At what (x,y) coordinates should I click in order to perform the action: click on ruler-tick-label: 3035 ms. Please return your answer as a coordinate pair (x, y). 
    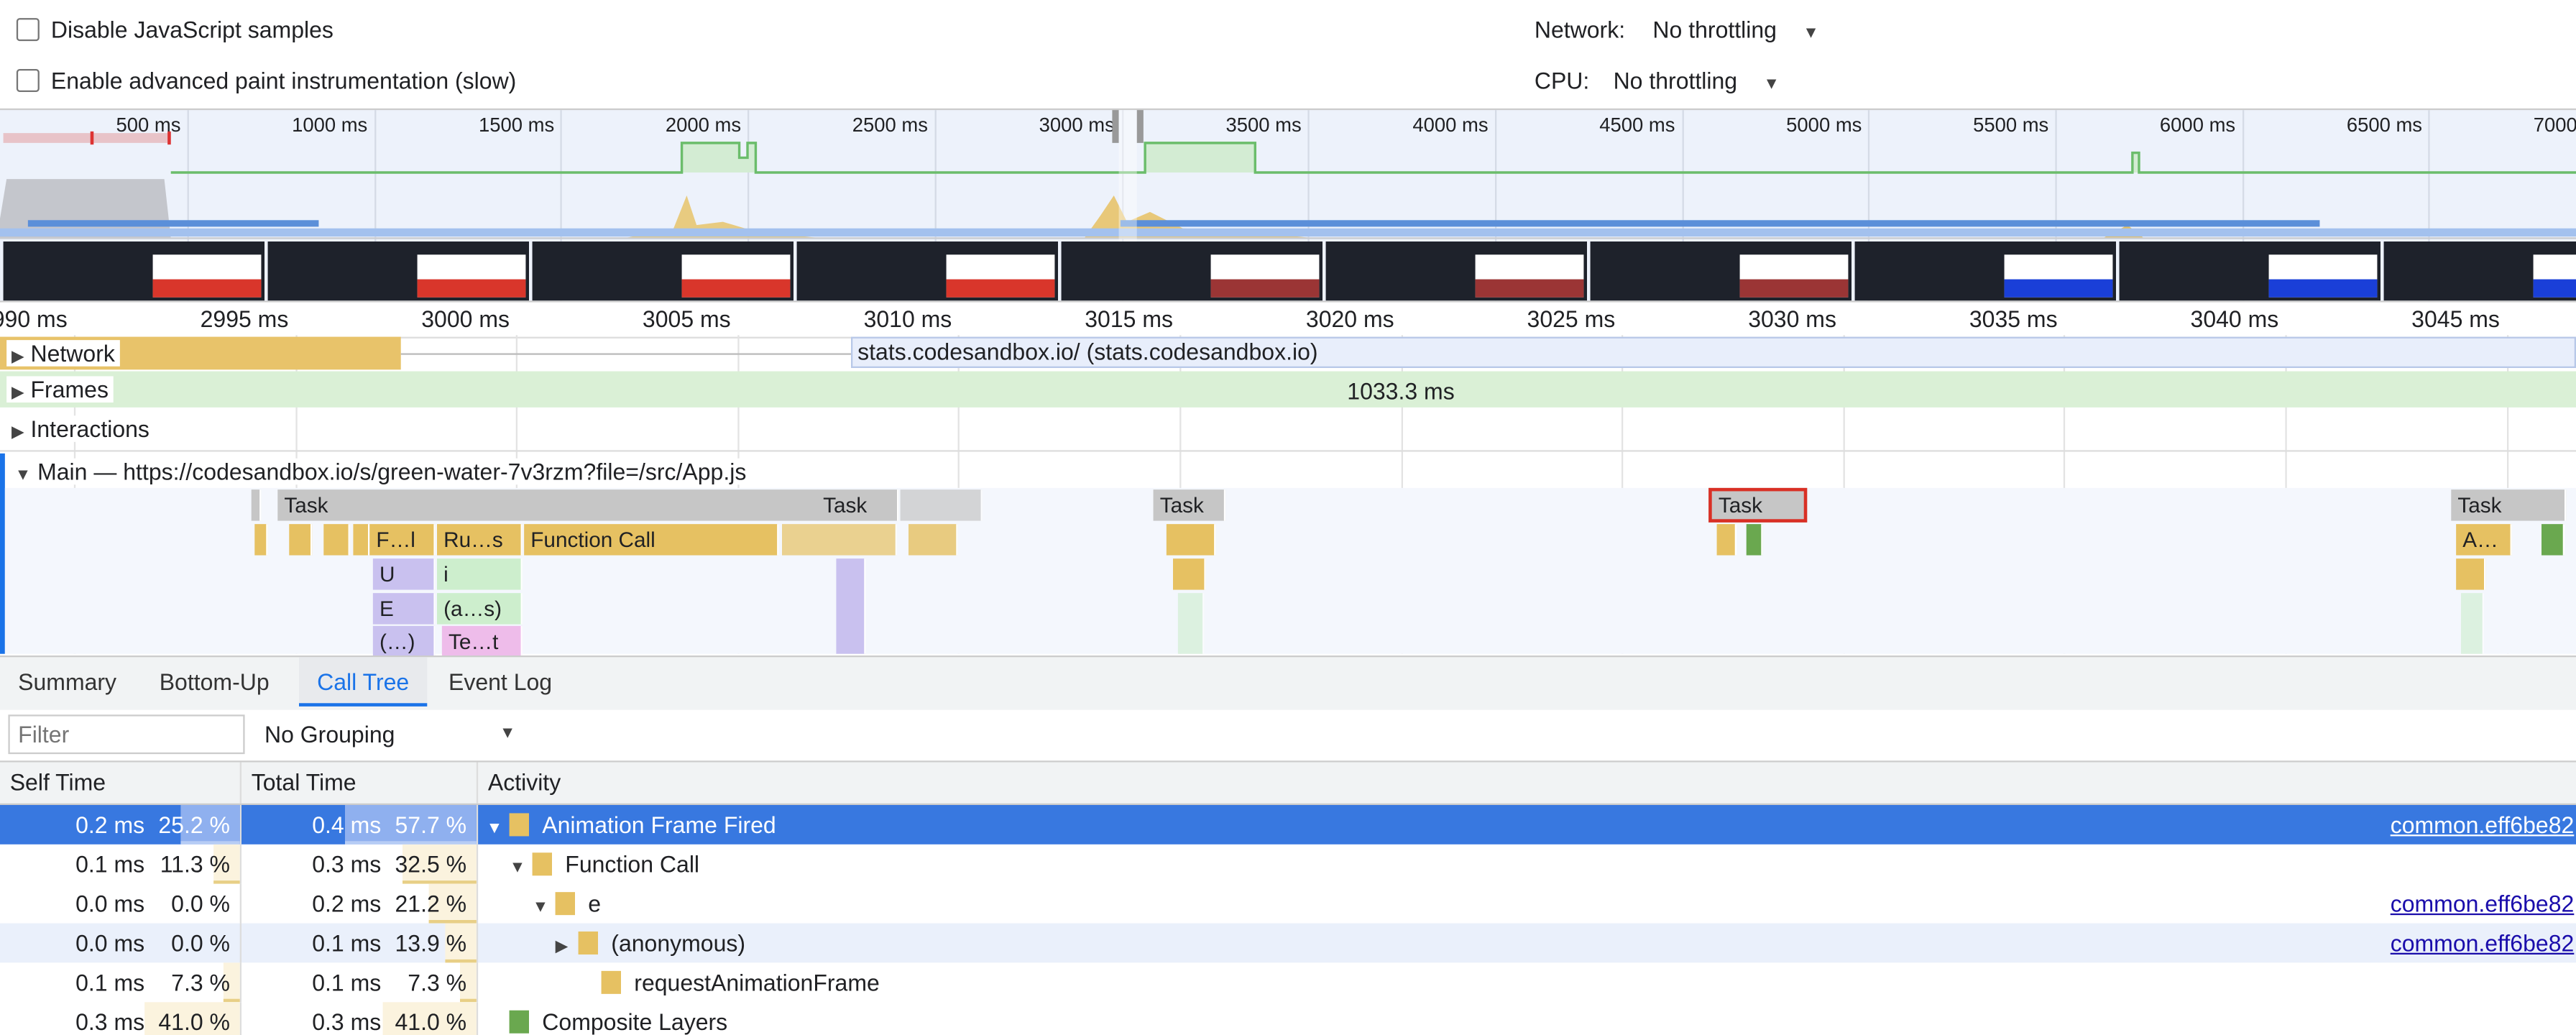
    Looking at the image, I should click on (2013, 318).